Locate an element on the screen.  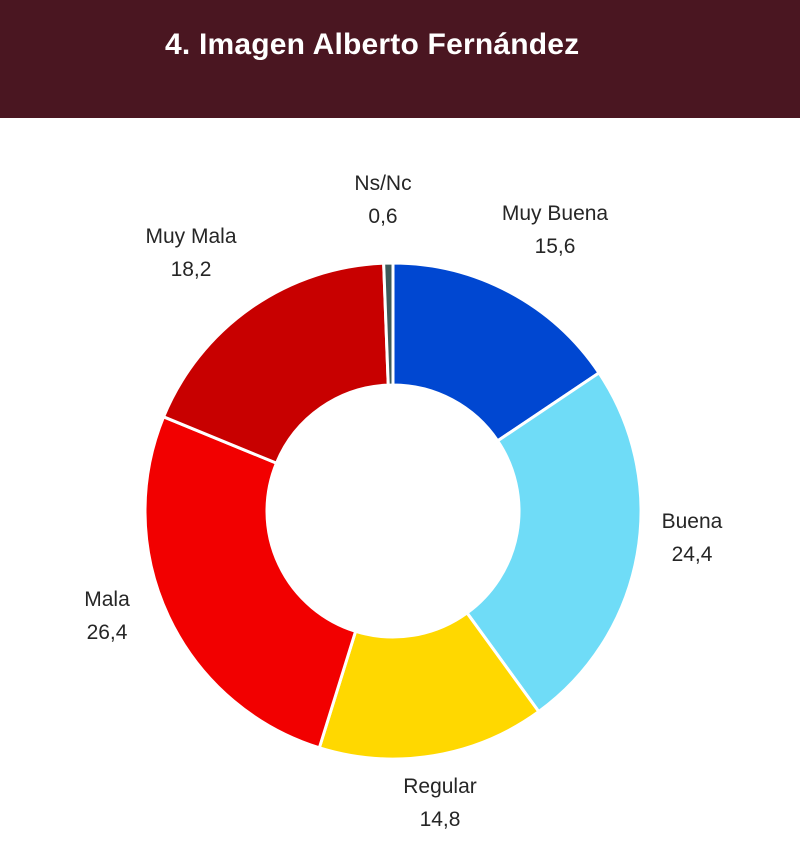
slice-value-muy-mala: 18,2 is located at coordinates (191, 269).